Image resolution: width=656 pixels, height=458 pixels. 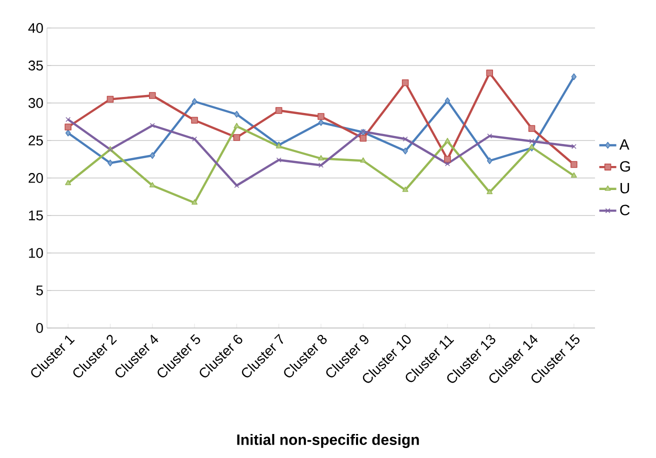 What do you see at coordinates (625, 210) in the screenshot?
I see `legend-label: C` at bounding box center [625, 210].